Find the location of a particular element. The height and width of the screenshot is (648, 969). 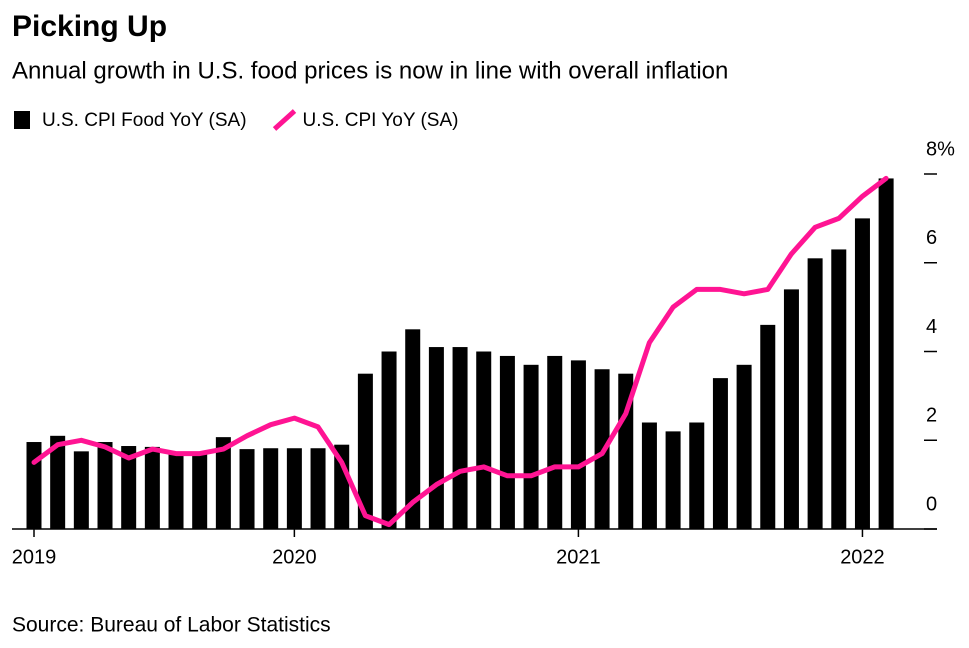

y-tick-label: 4 is located at coordinates (931, 327).